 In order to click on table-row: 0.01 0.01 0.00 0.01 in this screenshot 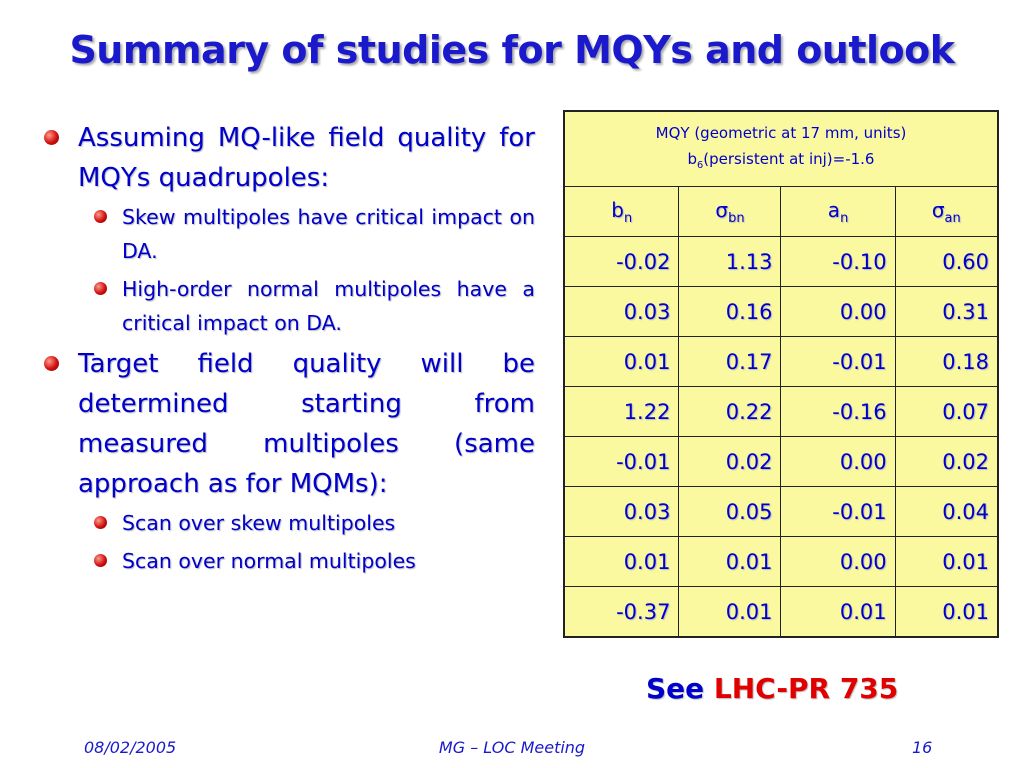, I will do `click(781, 561)`.